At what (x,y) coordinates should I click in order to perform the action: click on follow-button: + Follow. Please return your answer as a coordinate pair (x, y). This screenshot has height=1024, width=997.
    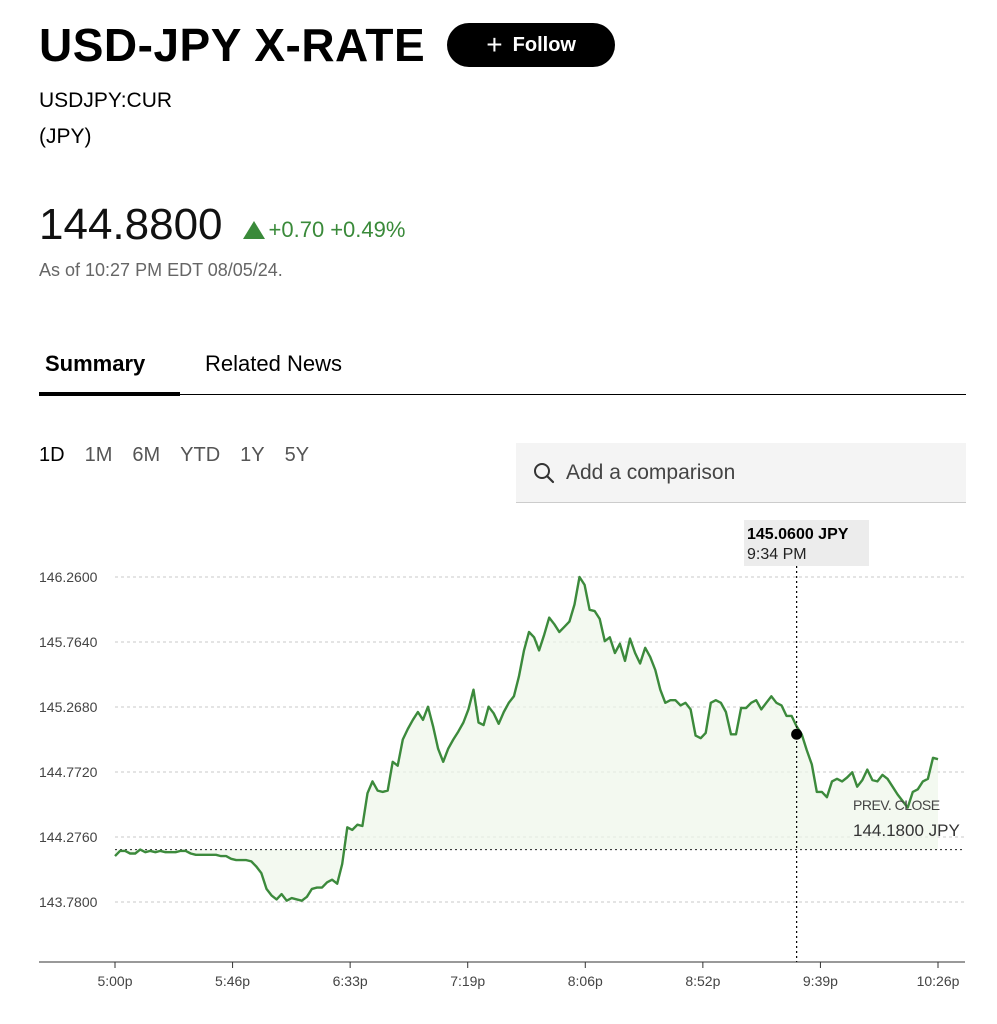
    Looking at the image, I should click on (531, 45).